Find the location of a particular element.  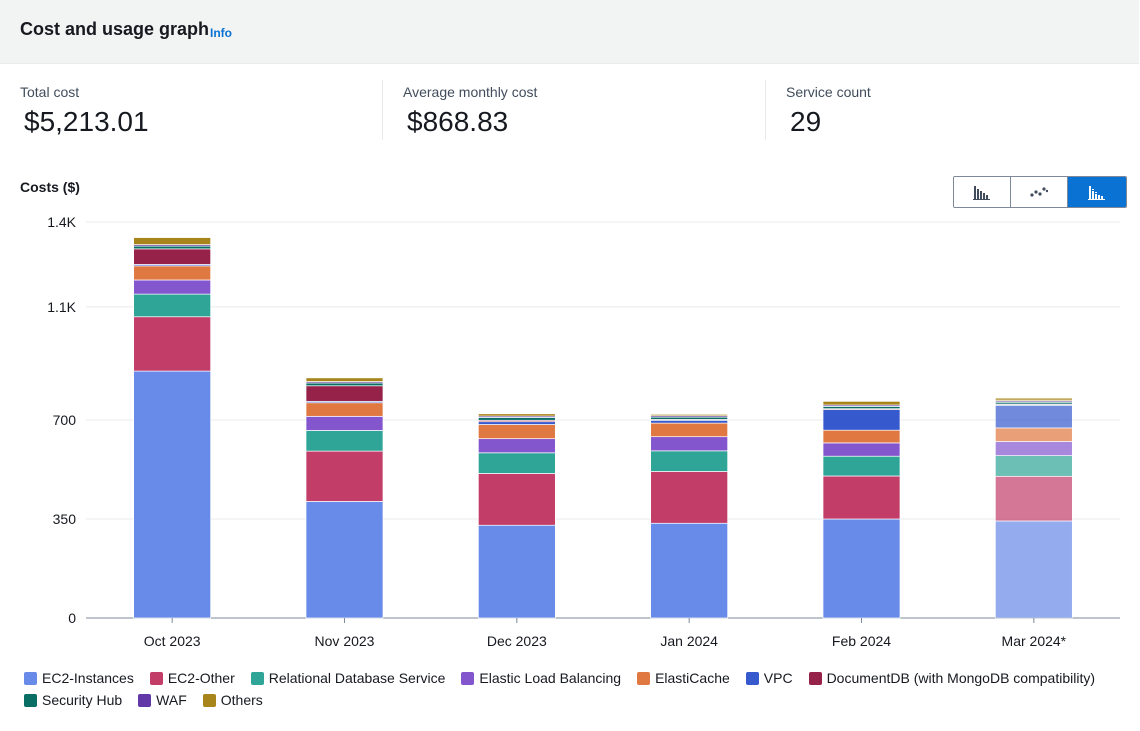

average-monthly-cost-label: Average monthly cost is located at coordinates (470, 92).